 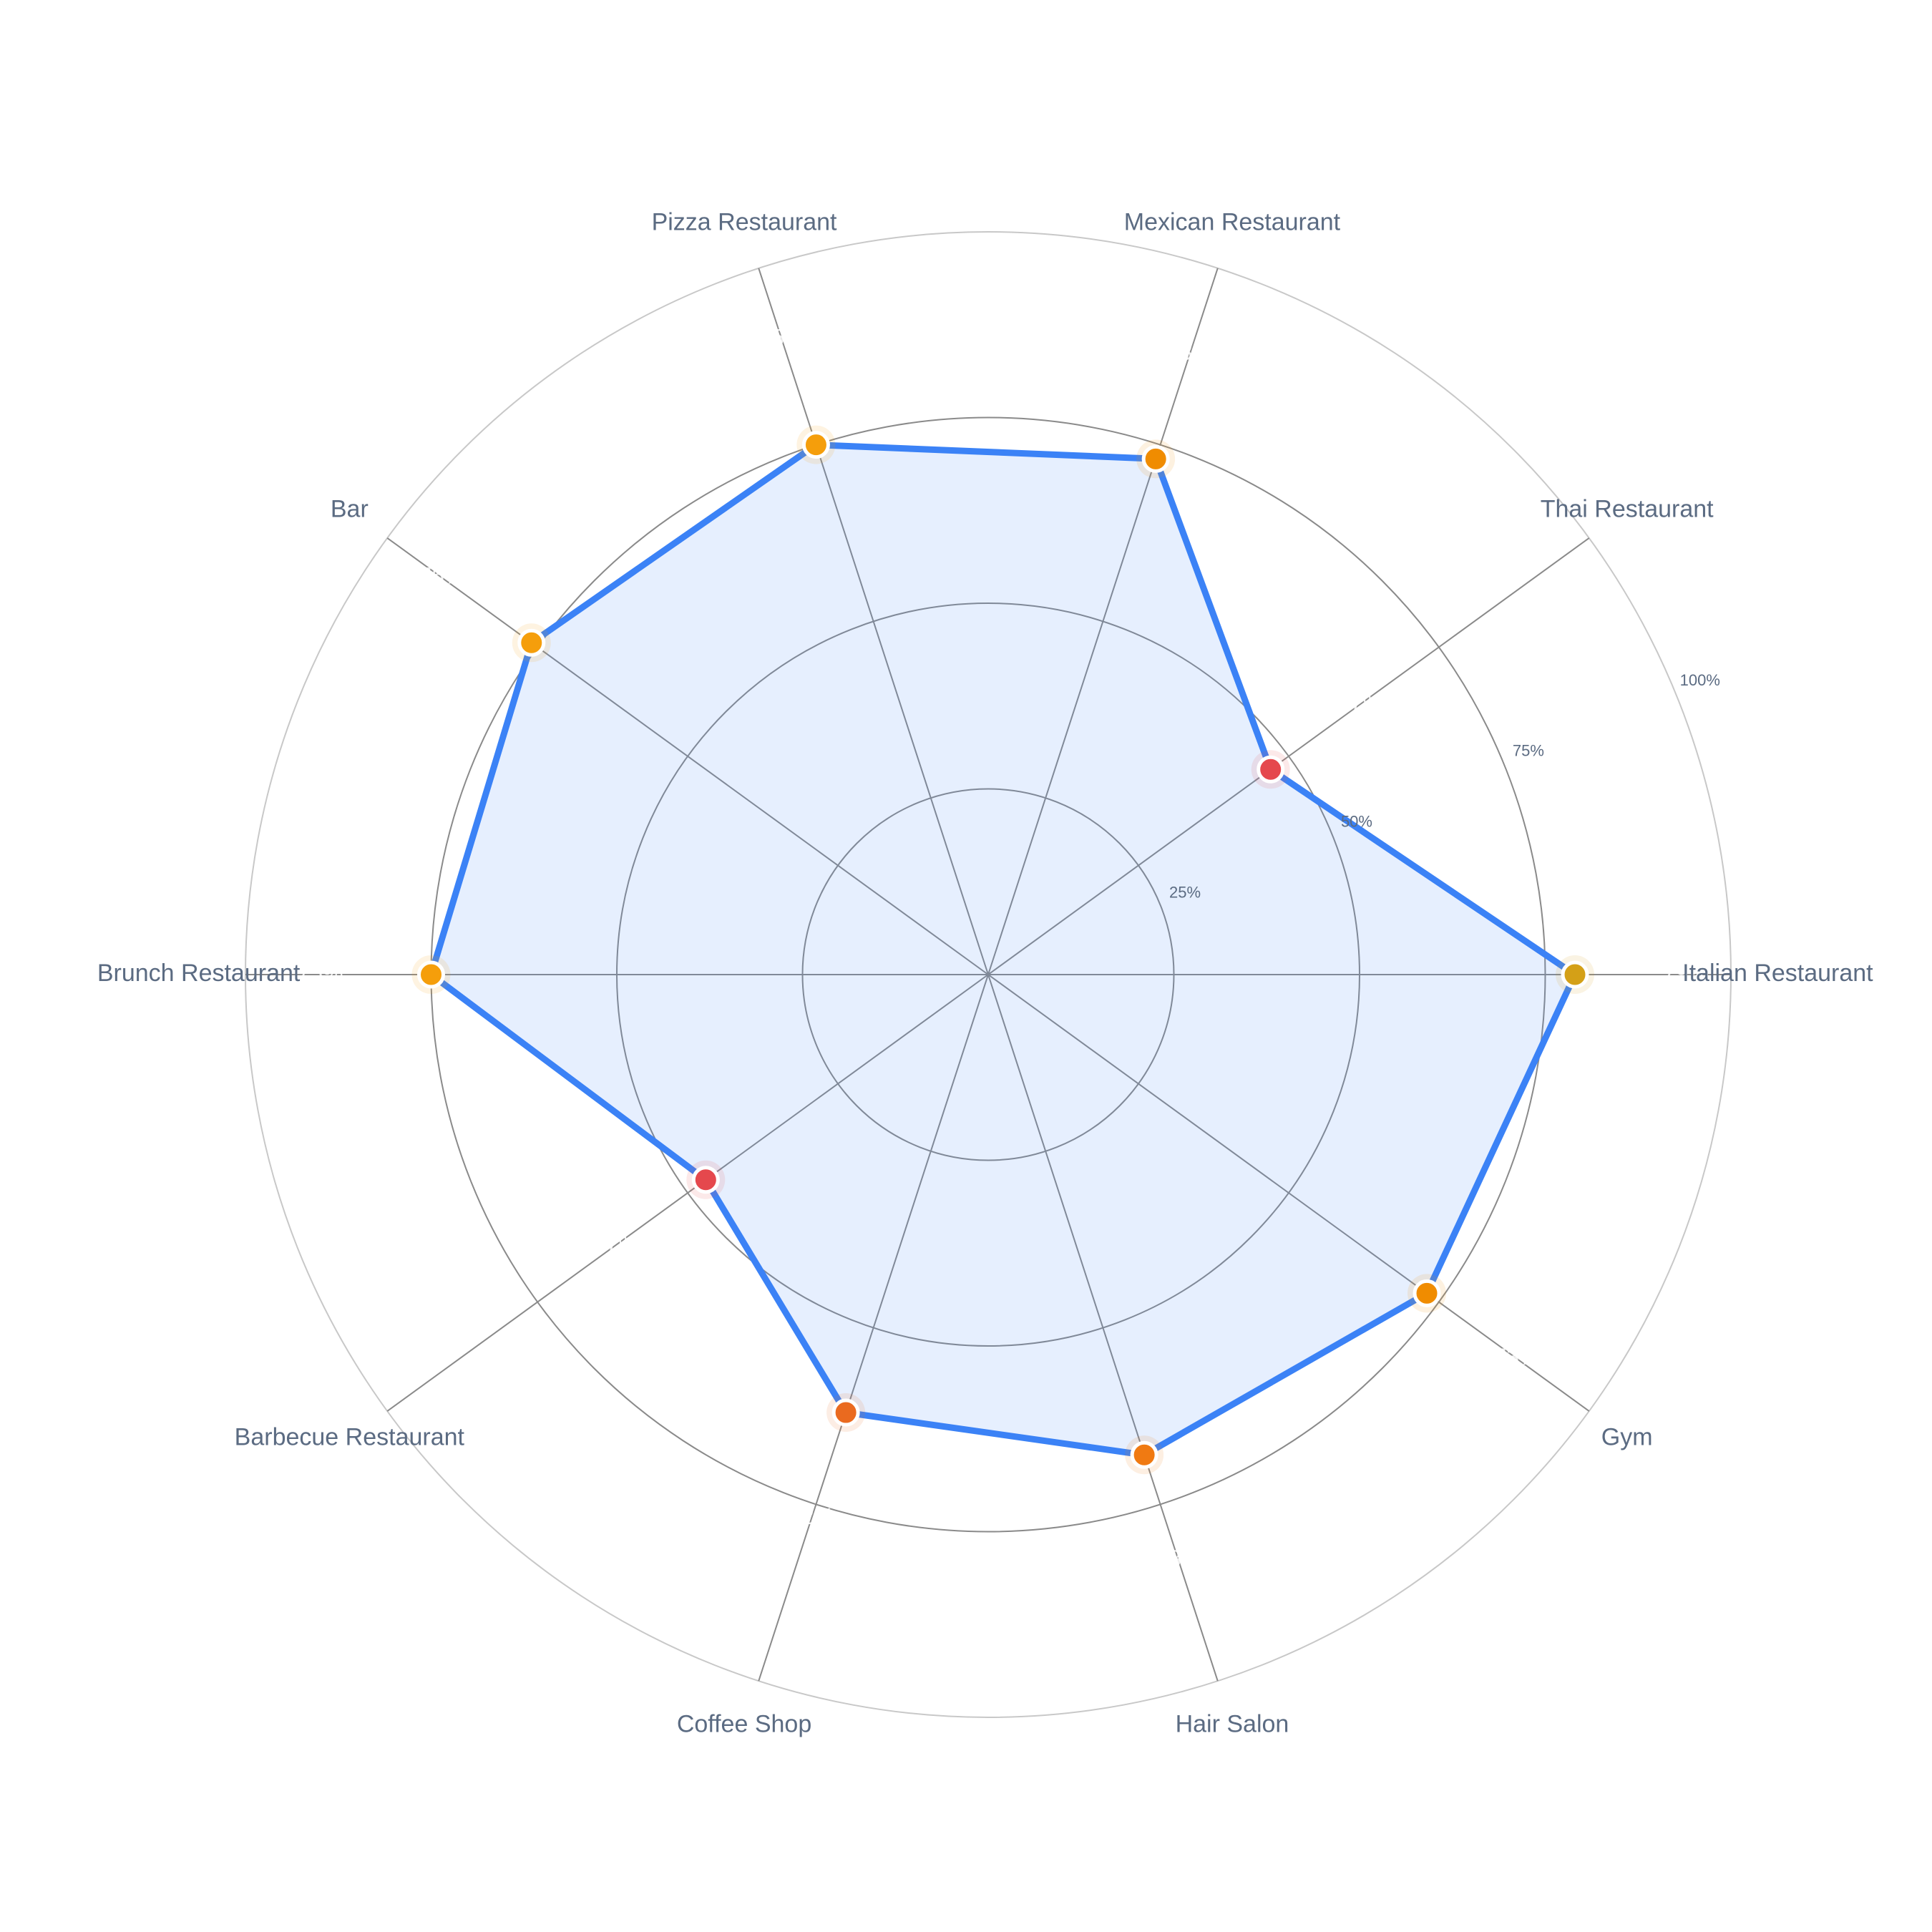 What do you see at coordinates (1356, 822) in the screenshot?
I see `r-tick-label: 50%` at bounding box center [1356, 822].